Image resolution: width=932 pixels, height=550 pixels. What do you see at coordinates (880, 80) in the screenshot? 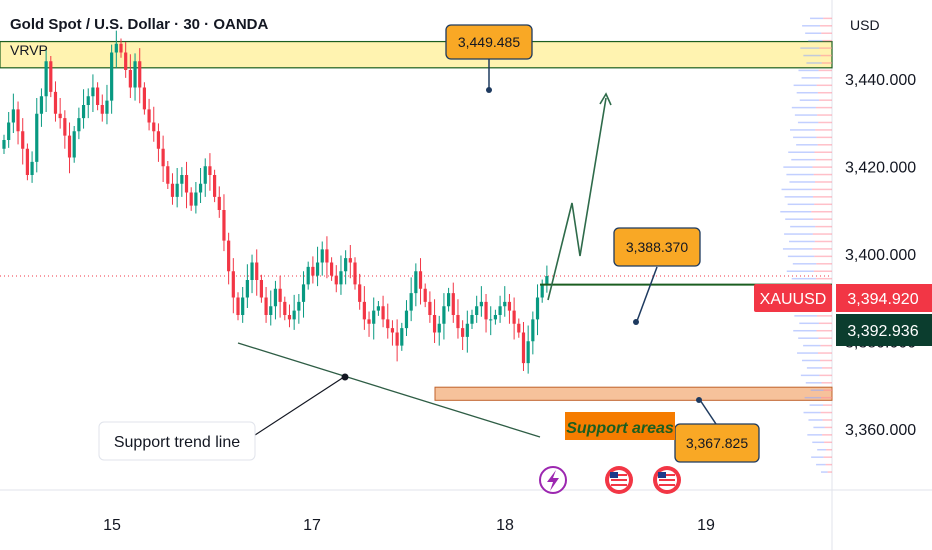
I see `y-tick-label: 3,440.000` at bounding box center [880, 80].